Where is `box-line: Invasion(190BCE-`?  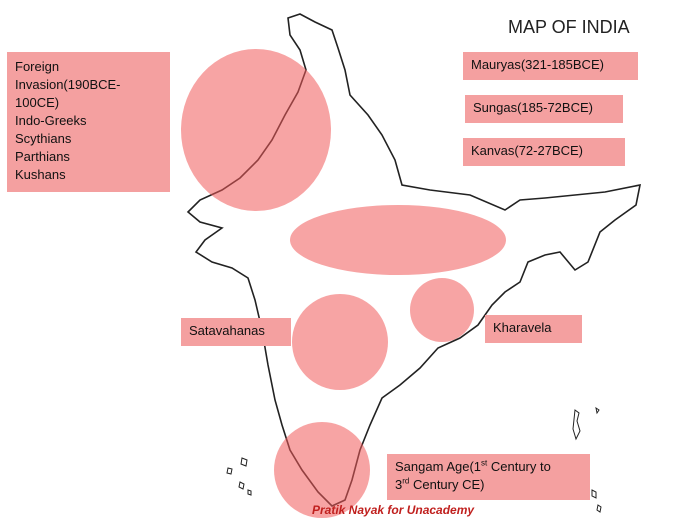 box-line: Invasion(190BCE- is located at coordinates (68, 84).